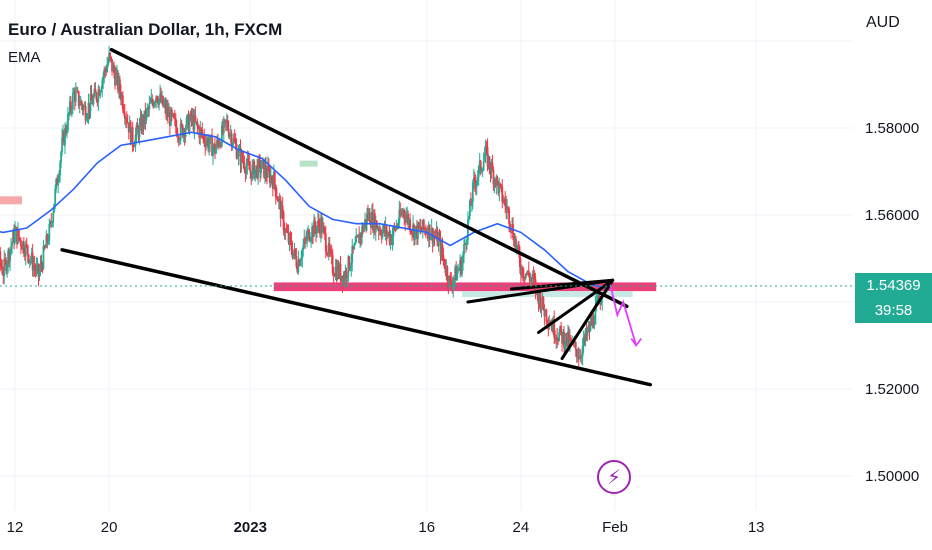 Image resolution: width=932 pixels, height=550 pixels. Describe the element at coordinates (614, 477) in the screenshot. I see `lightning-bolt-icon: ⚡` at that location.